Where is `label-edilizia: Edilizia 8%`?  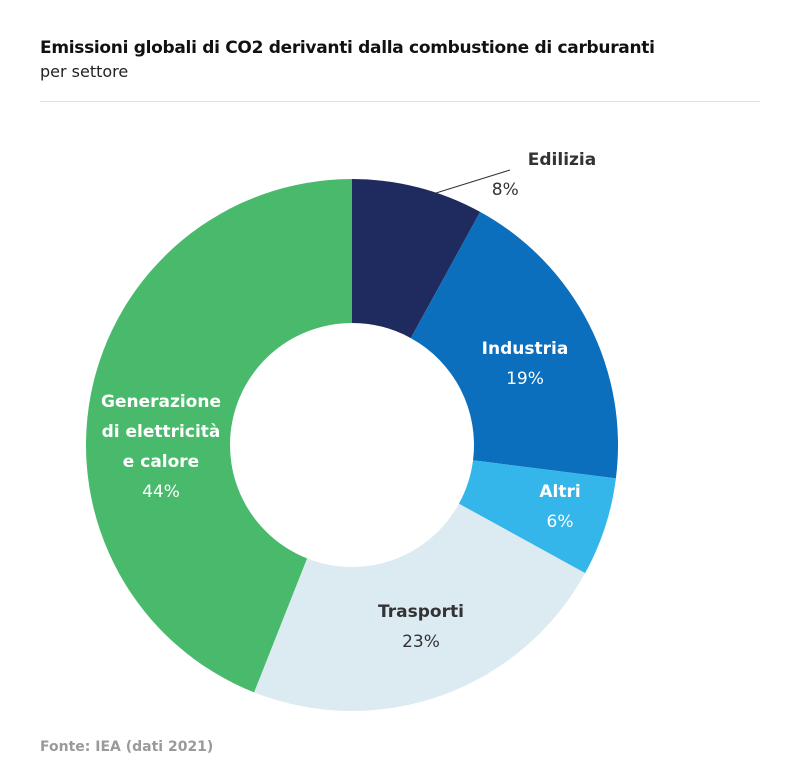 label-edilizia: Edilizia 8% is located at coordinates (544, 175).